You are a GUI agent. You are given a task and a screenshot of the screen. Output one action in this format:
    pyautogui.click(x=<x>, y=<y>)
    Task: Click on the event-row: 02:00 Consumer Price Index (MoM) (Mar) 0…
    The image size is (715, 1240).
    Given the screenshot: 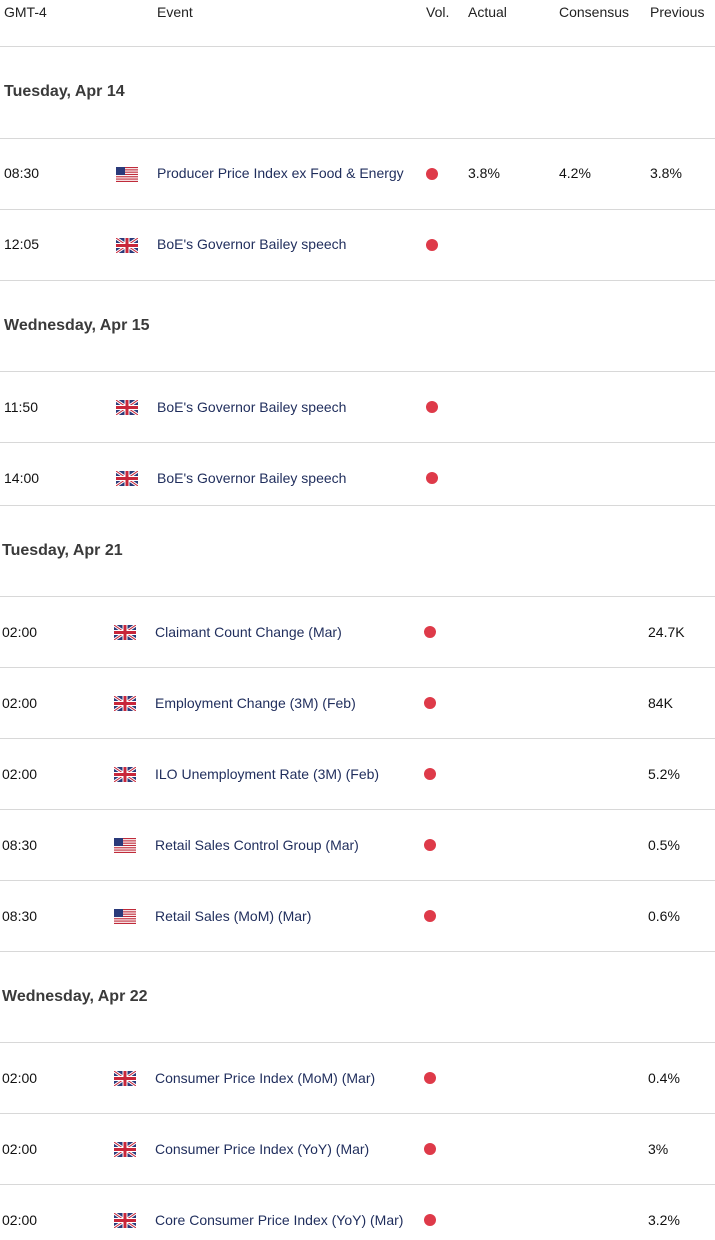 What is the action you would take?
    pyautogui.click(x=357, y=1078)
    